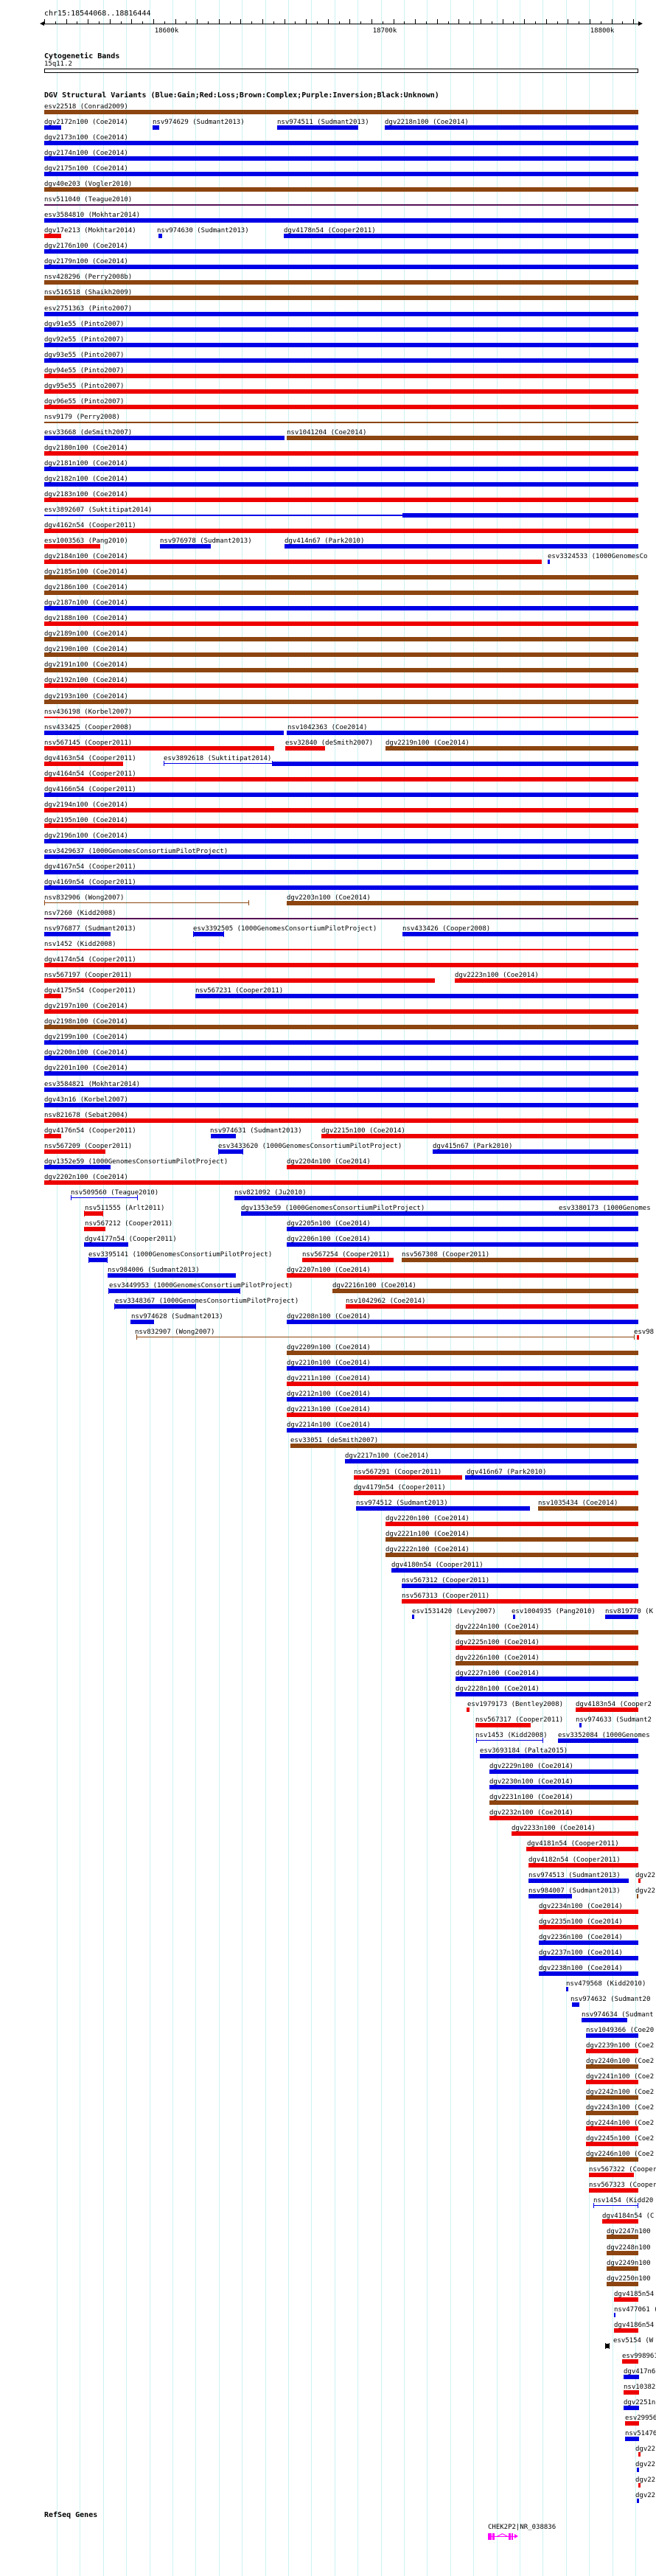 This screenshot has height=2576, width=656. I want to click on variant-label: dgv2234n100 (Coe2014), so click(581, 1906).